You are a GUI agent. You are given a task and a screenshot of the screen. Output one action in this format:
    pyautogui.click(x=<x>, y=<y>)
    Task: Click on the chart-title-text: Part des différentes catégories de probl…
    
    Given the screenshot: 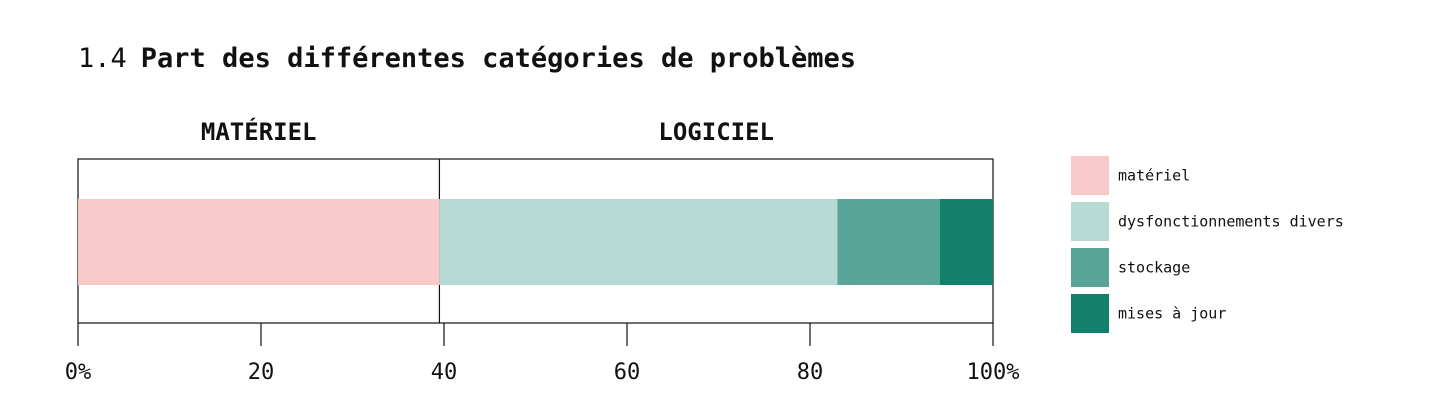 What is the action you would take?
    pyautogui.click(x=498, y=58)
    